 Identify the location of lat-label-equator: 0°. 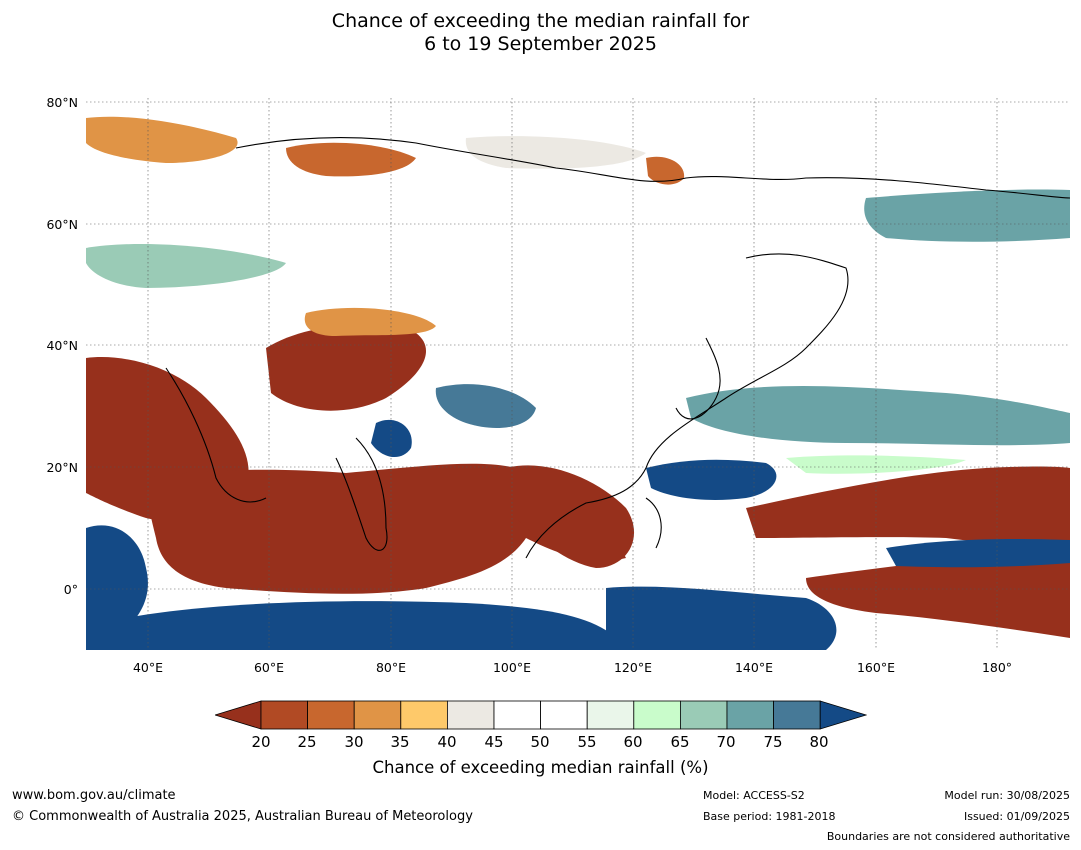
(70, 589).